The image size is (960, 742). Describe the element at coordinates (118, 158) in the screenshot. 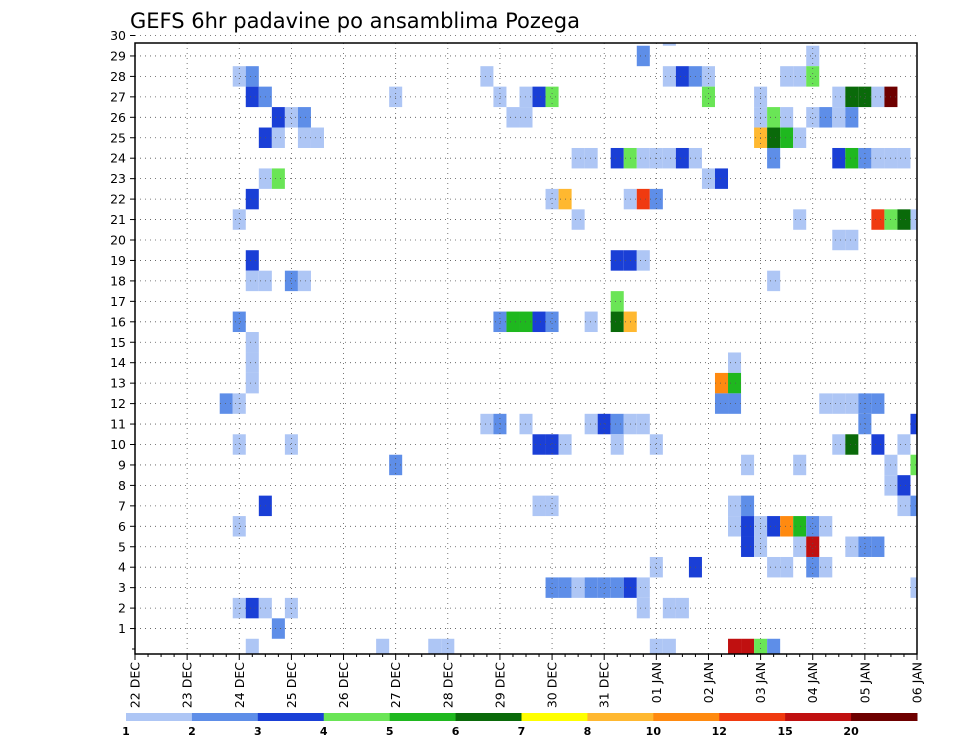

I see `y-tick-label: 24` at that location.